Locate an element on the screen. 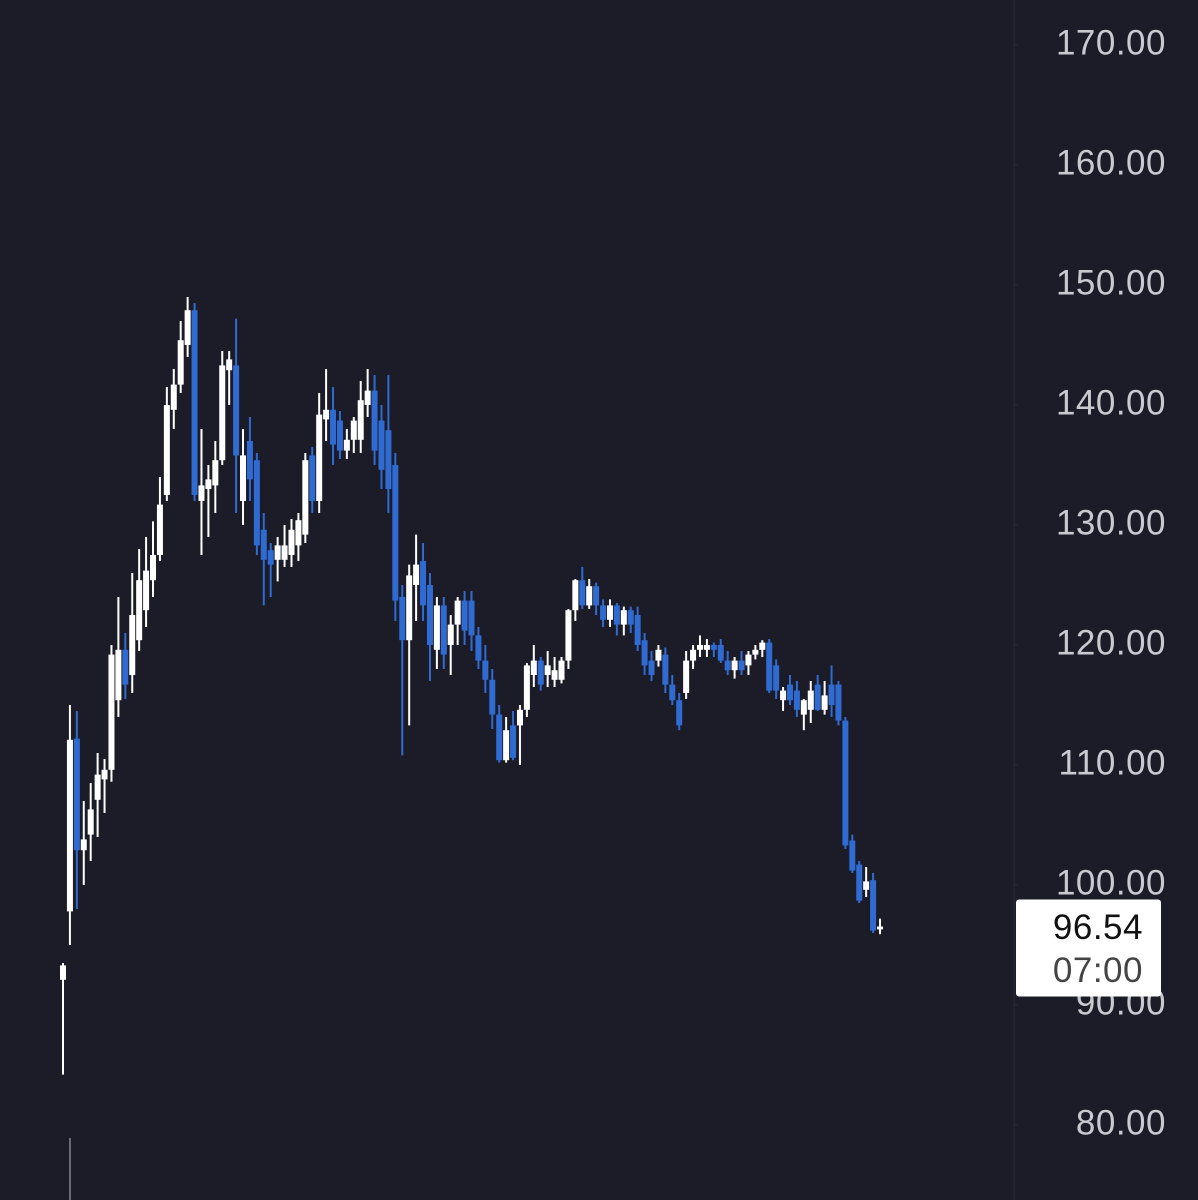 The image size is (1198, 1200). y-tick-label: 160.00 is located at coordinates (1111, 162).